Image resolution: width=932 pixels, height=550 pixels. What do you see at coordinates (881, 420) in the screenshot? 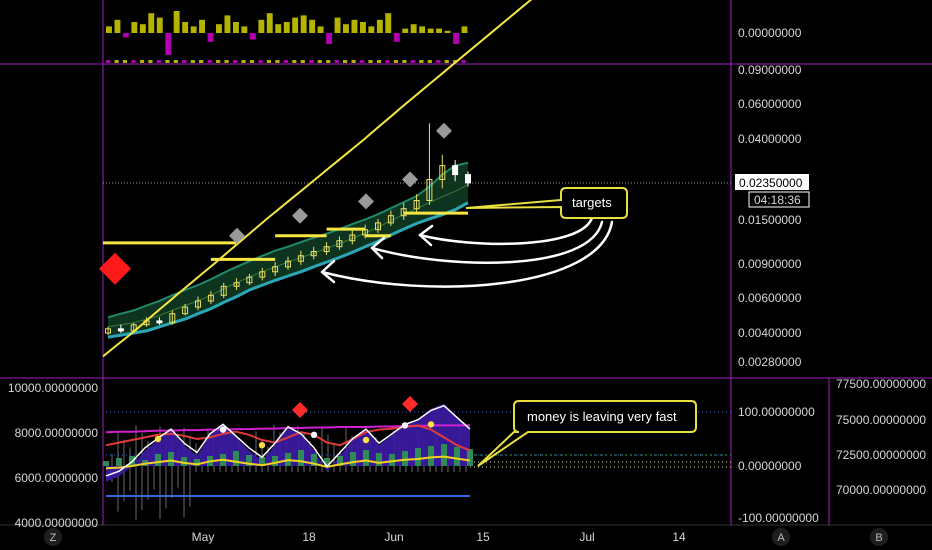
I see `right-axis-tick: 75000.00000000` at bounding box center [881, 420].